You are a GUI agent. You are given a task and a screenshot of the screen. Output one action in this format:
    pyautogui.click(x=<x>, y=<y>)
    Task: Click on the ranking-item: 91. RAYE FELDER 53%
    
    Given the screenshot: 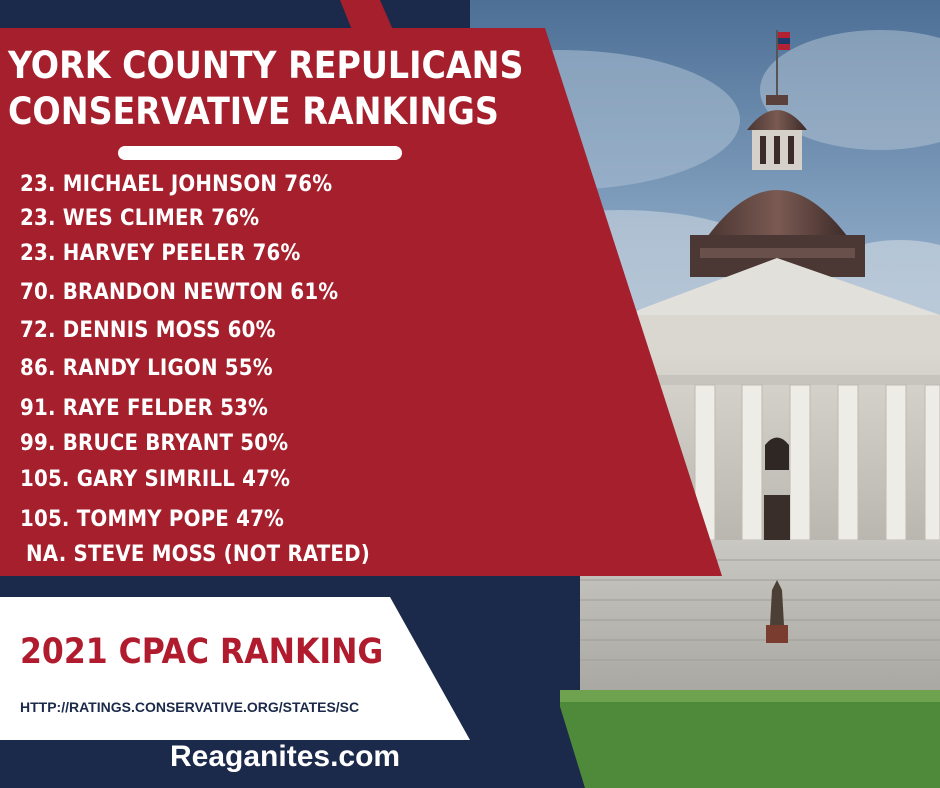 What is the action you would take?
    pyautogui.click(x=144, y=408)
    